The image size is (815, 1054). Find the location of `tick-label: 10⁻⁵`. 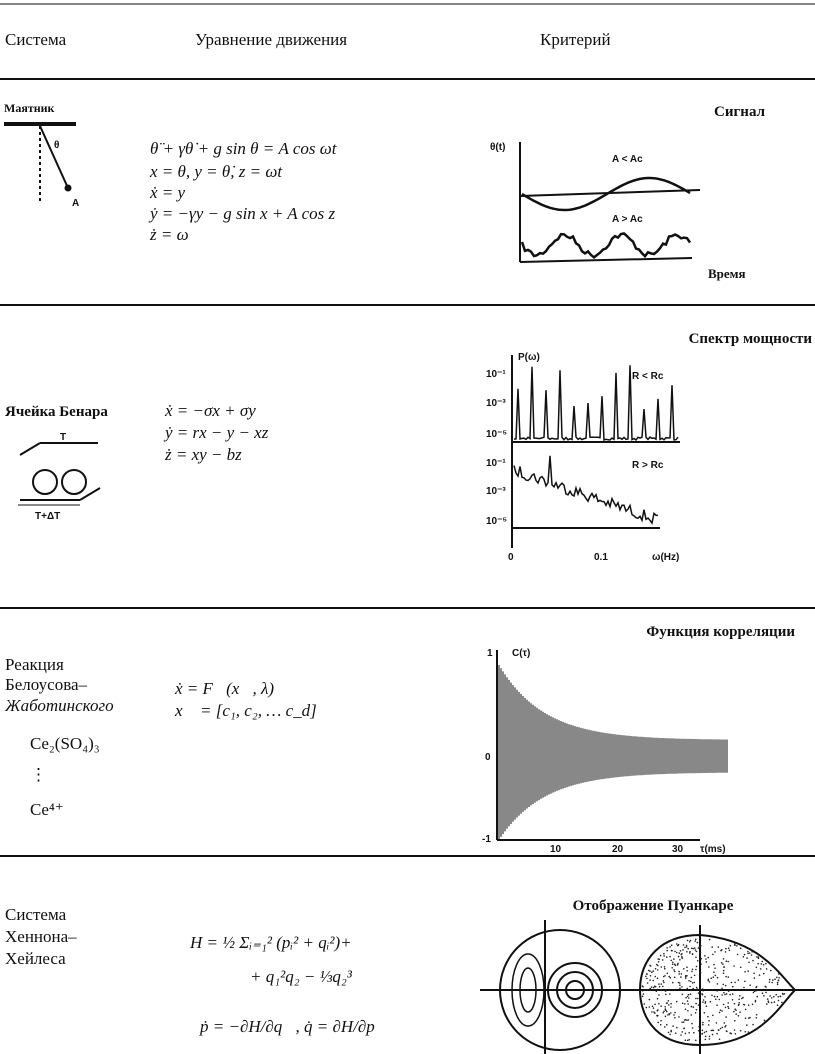

tick-label: 10⁻⁵ is located at coordinates (496, 434).